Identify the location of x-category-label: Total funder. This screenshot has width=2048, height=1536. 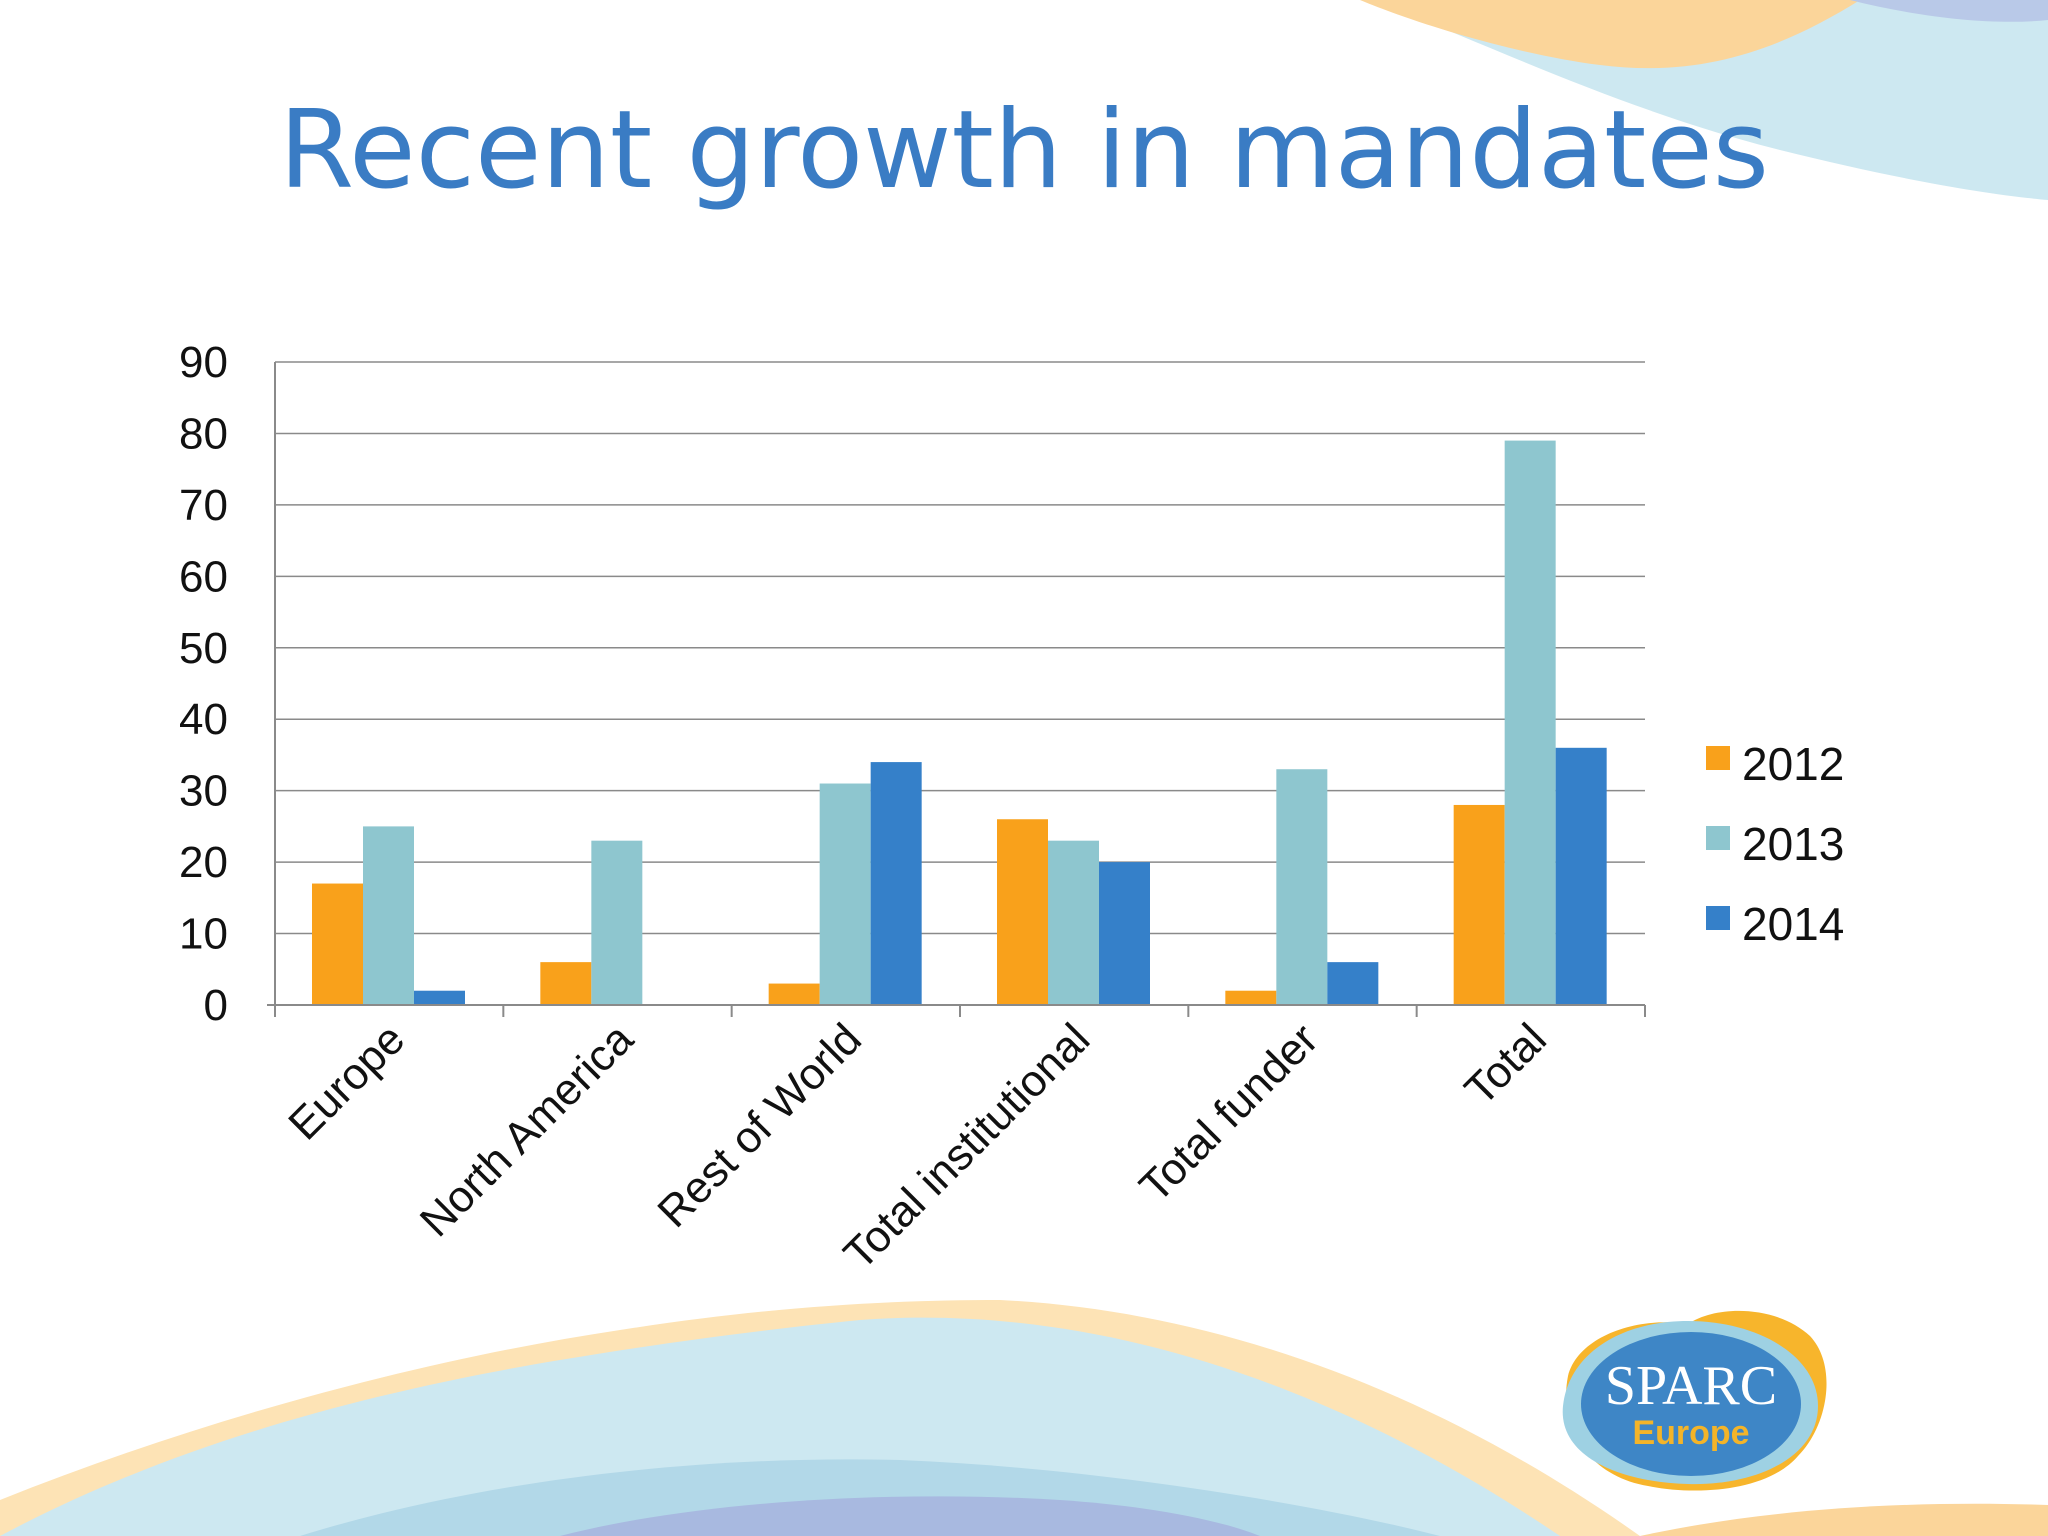
(1228, 1112).